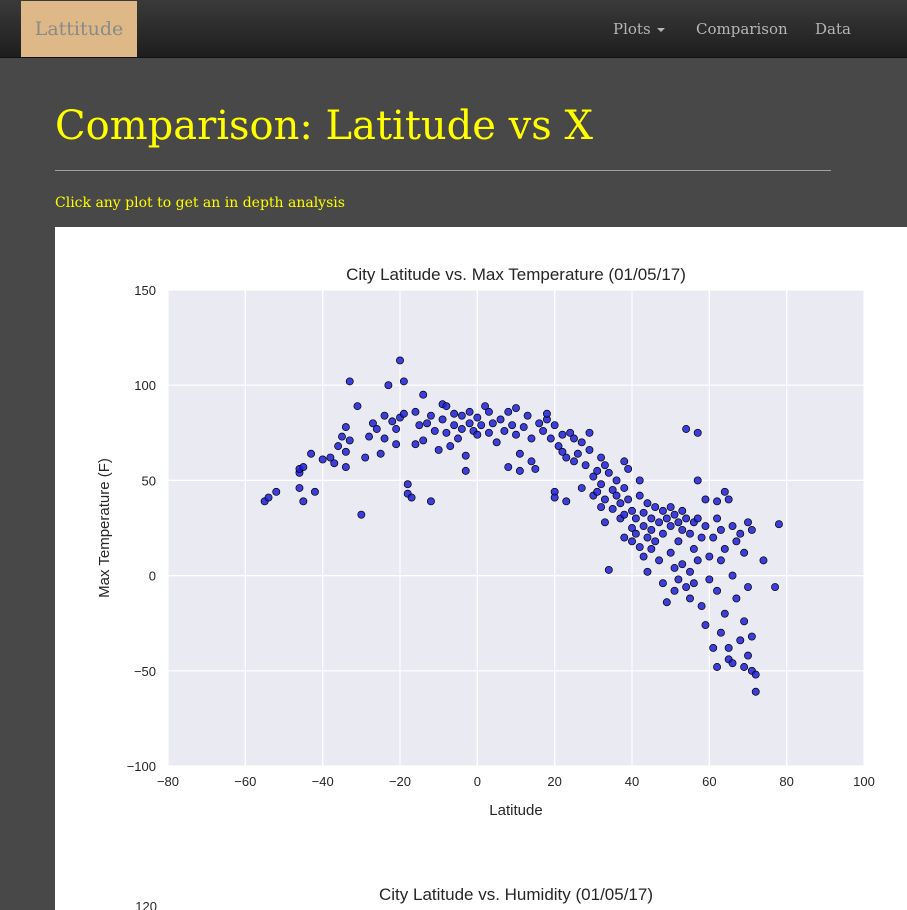  What do you see at coordinates (400, 781) in the screenshot?
I see `x-tick-label: −20` at bounding box center [400, 781].